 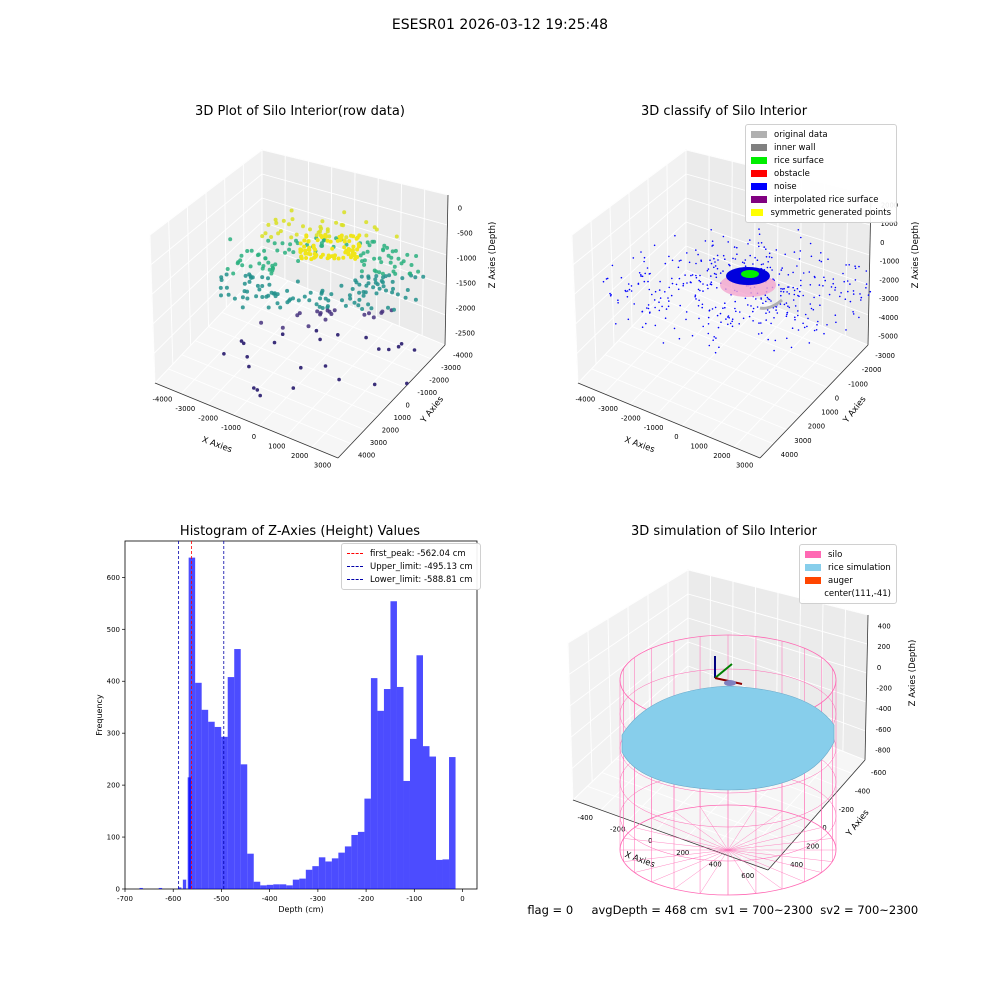 I want to click on y-tick-label: 0, so click(x=118, y=890).